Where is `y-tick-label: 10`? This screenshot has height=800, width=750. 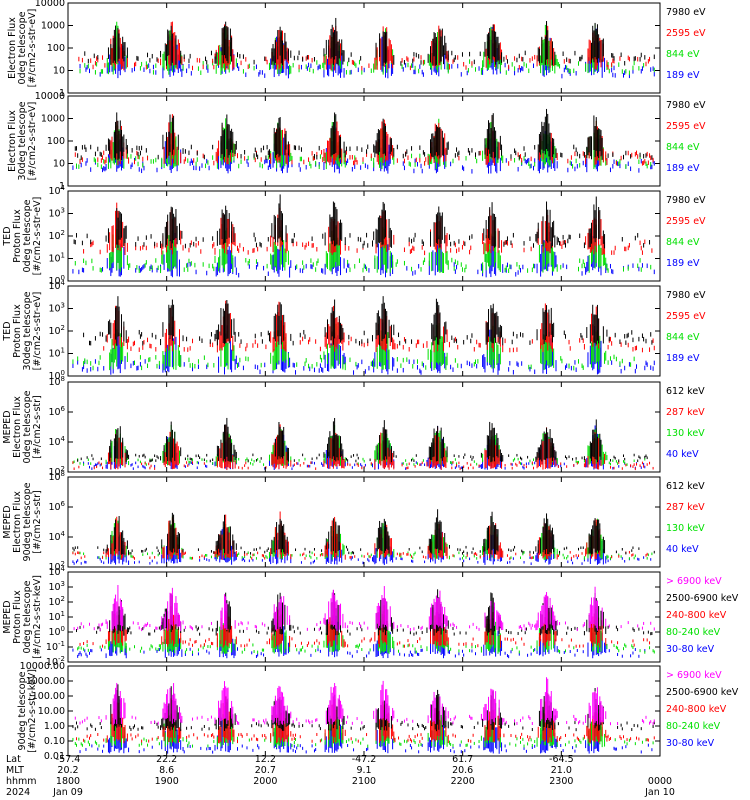
y-tick-label: 10 is located at coordinates (59, 71).